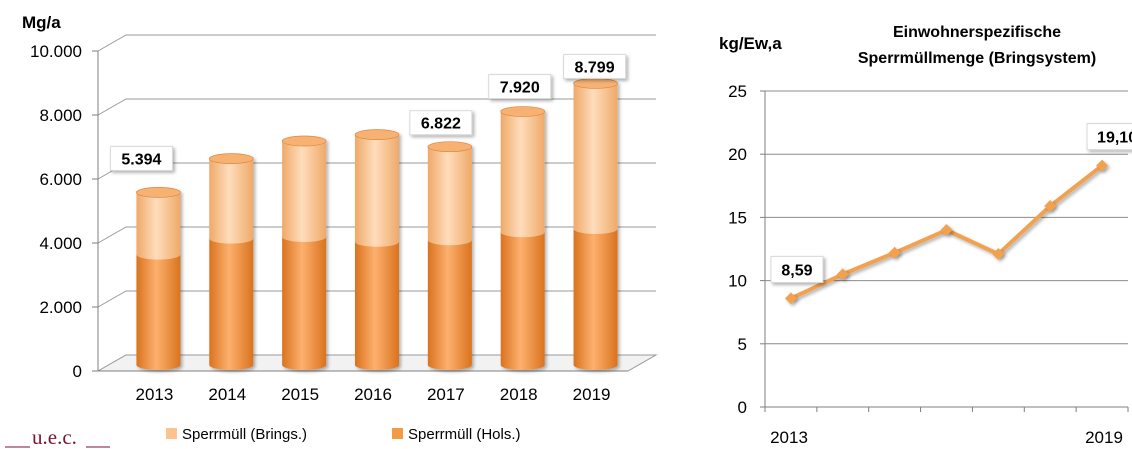  Describe the element at coordinates (737, 91) in the screenshot. I see `line-ytick-label: 25` at that location.